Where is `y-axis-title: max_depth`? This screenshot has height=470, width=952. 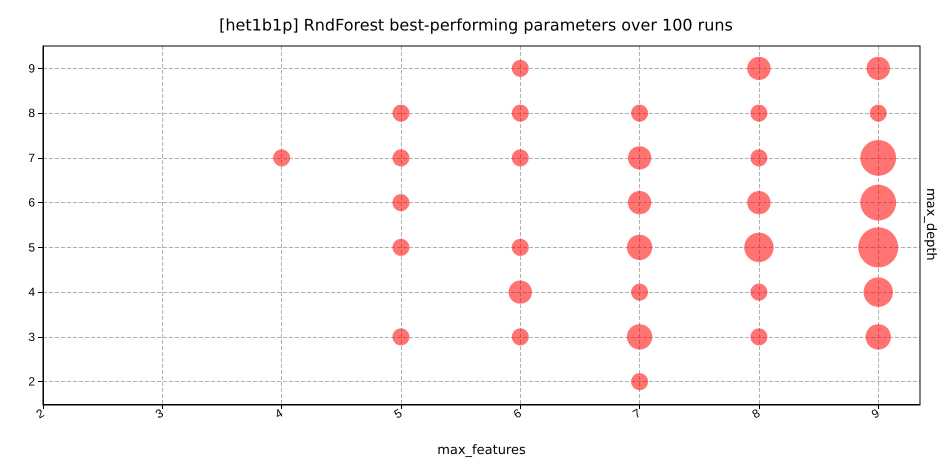 y-axis-title: max_depth is located at coordinates (930, 224).